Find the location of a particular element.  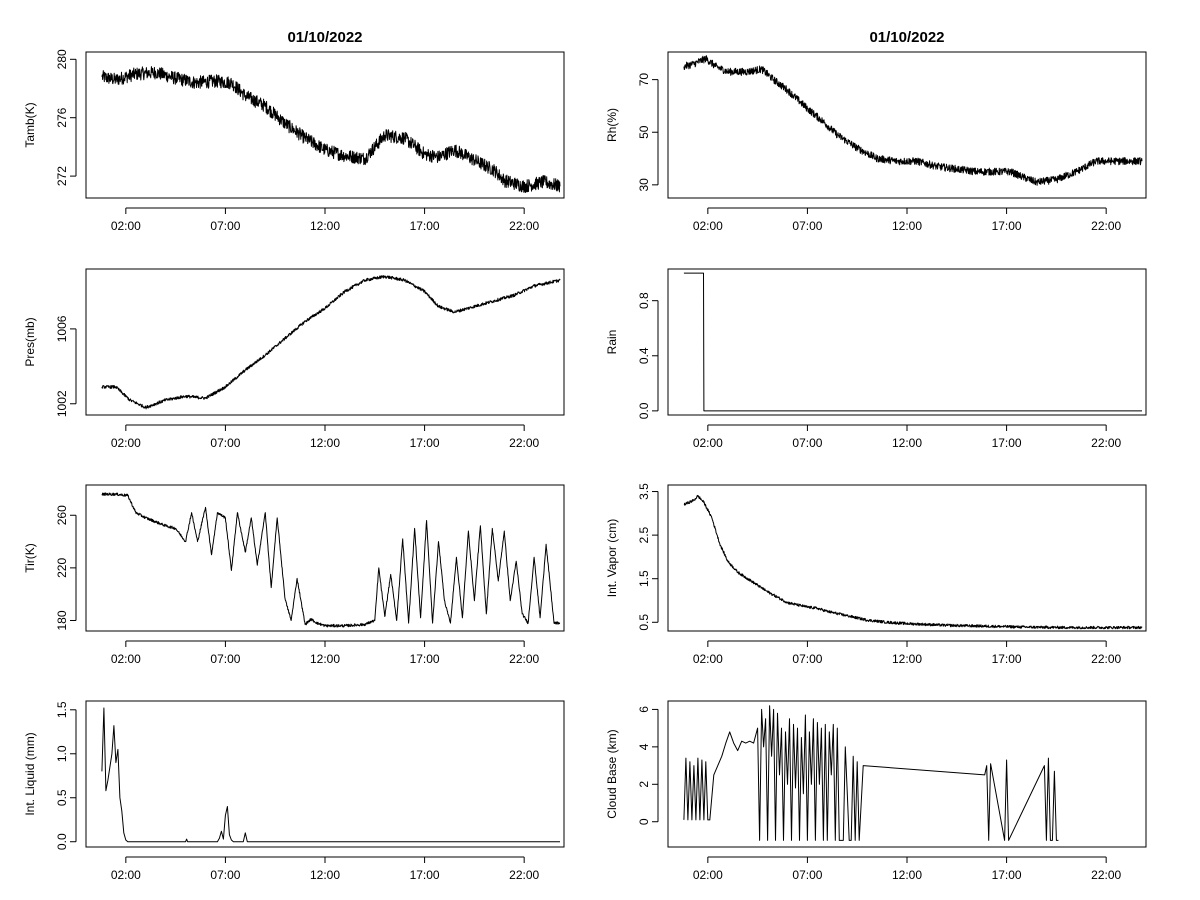

rh-y-tick-label: 50 is located at coordinates (644, 132).